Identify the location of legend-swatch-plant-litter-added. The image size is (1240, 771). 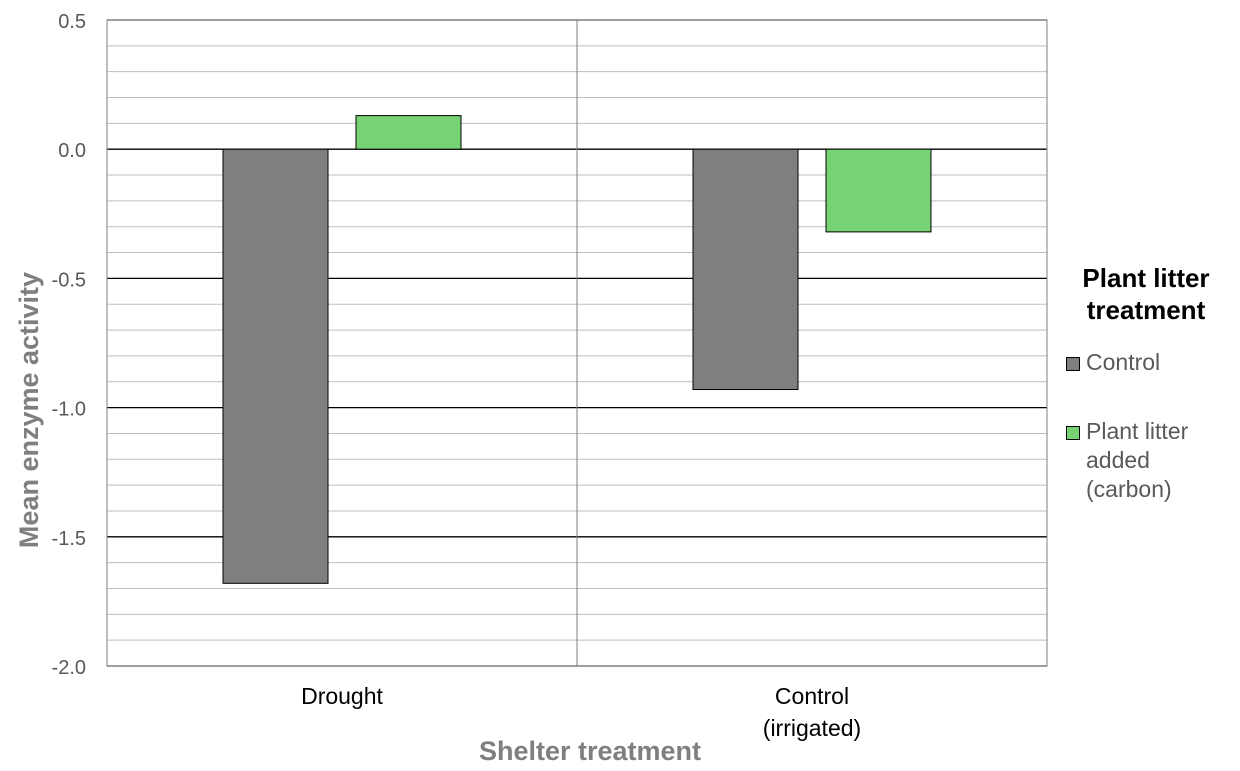
(1073, 433).